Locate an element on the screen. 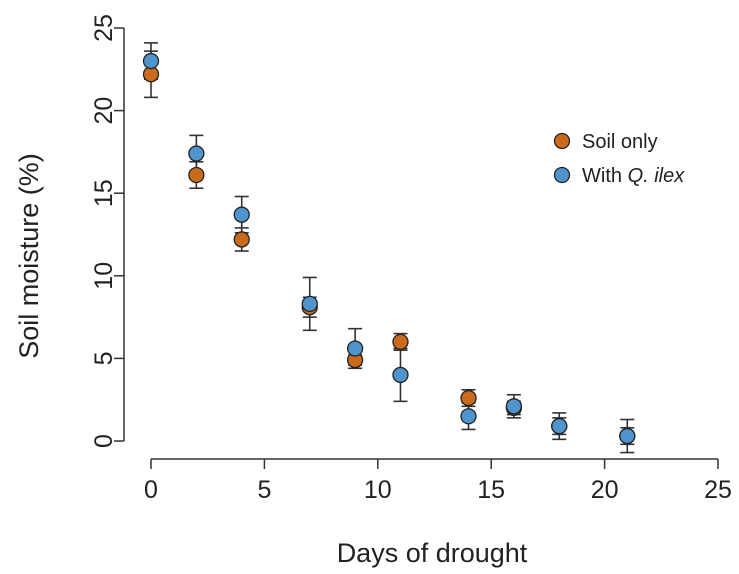  x-tick-label: 5 is located at coordinates (264, 490).